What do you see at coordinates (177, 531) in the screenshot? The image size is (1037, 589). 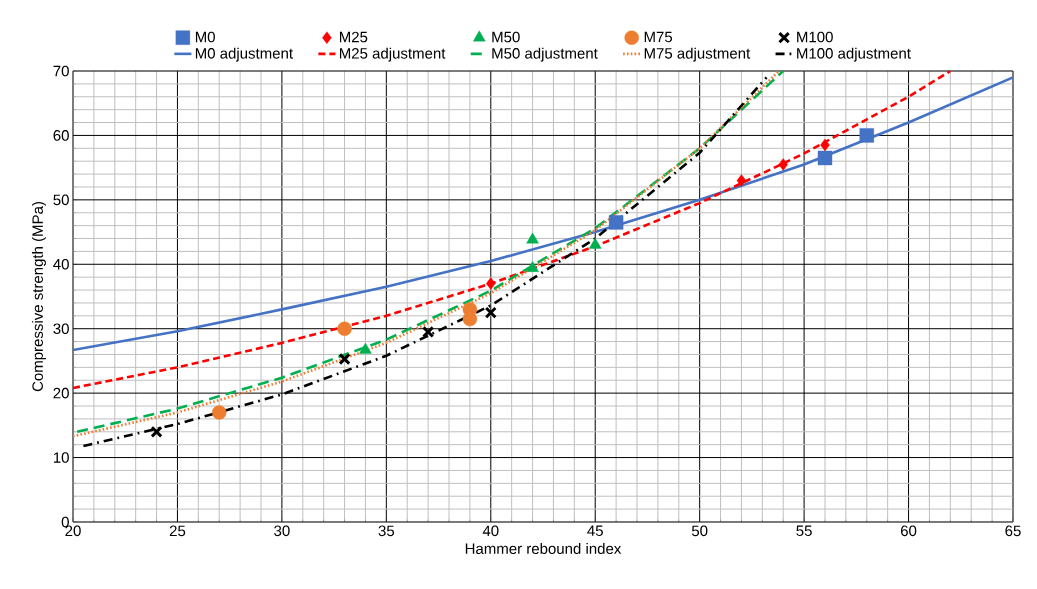 I see `x-tick-label: 25` at bounding box center [177, 531].